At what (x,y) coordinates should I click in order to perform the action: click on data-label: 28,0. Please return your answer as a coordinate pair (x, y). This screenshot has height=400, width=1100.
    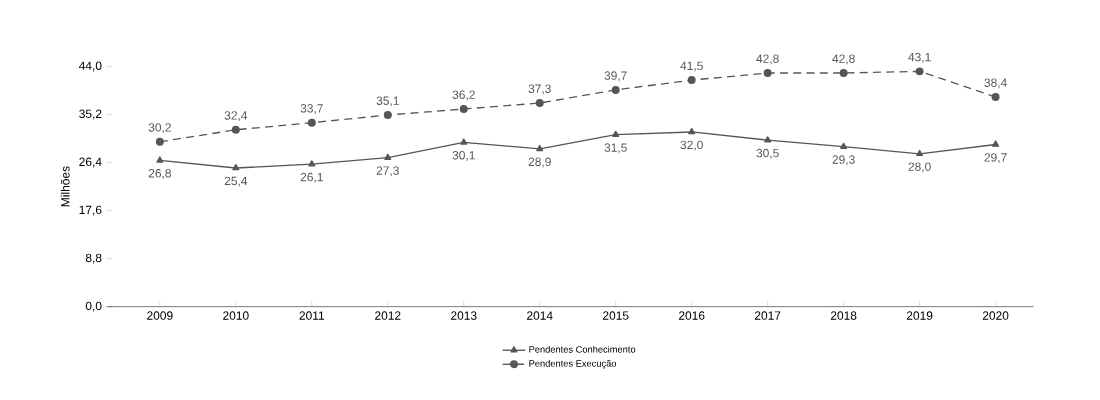
    Looking at the image, I should click on (919, 167).